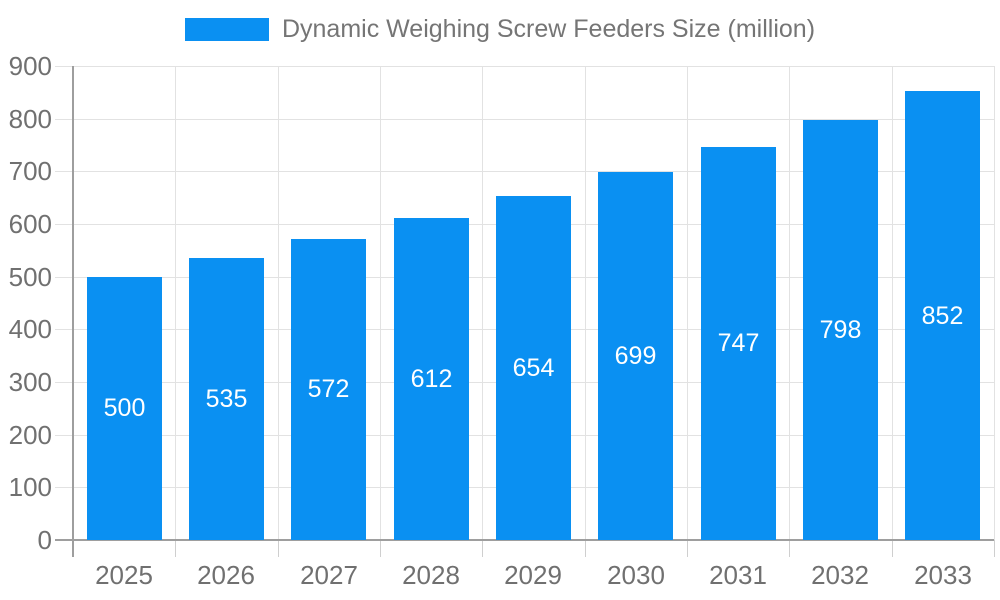  Describe the element at coordinates (840, 575) in the screenshot. I see `x-tick-label: 2032` at that location.